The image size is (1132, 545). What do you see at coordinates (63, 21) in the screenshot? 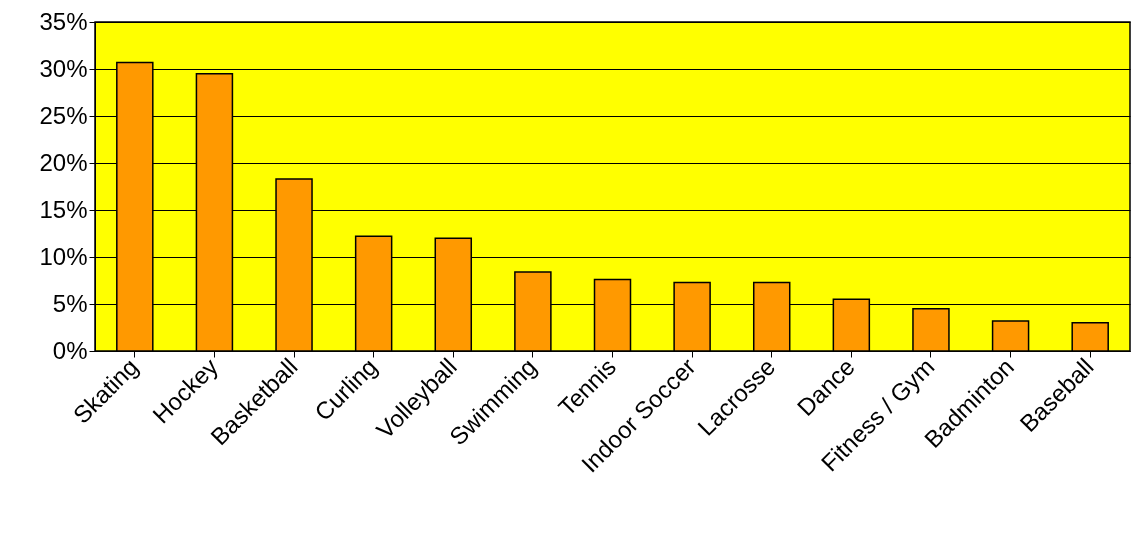
I see `y-tick-label: 35%` at bounding box center [63, 21].